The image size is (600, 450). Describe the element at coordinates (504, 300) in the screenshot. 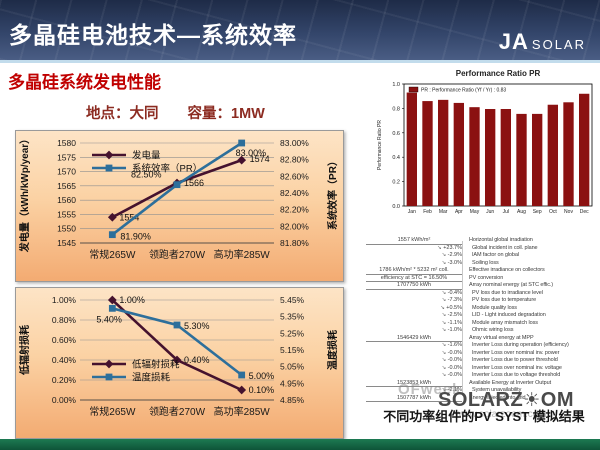

I see `loss-label: PV loss due to temperature` at that location.